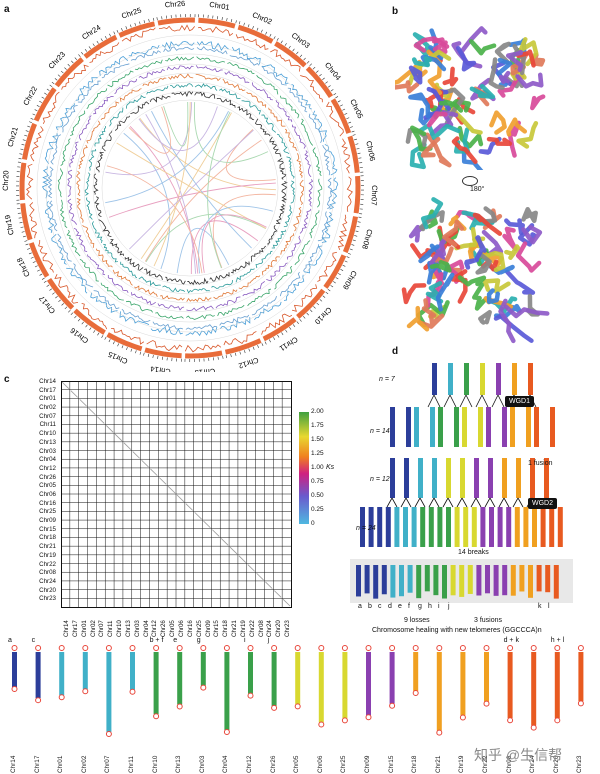 Image resolution: width=600 pixels, height=774 pixels. Describe the element at coordinates (208, 628) in the screenshot. I see `dotplot-col-label: Chr09` at that location.